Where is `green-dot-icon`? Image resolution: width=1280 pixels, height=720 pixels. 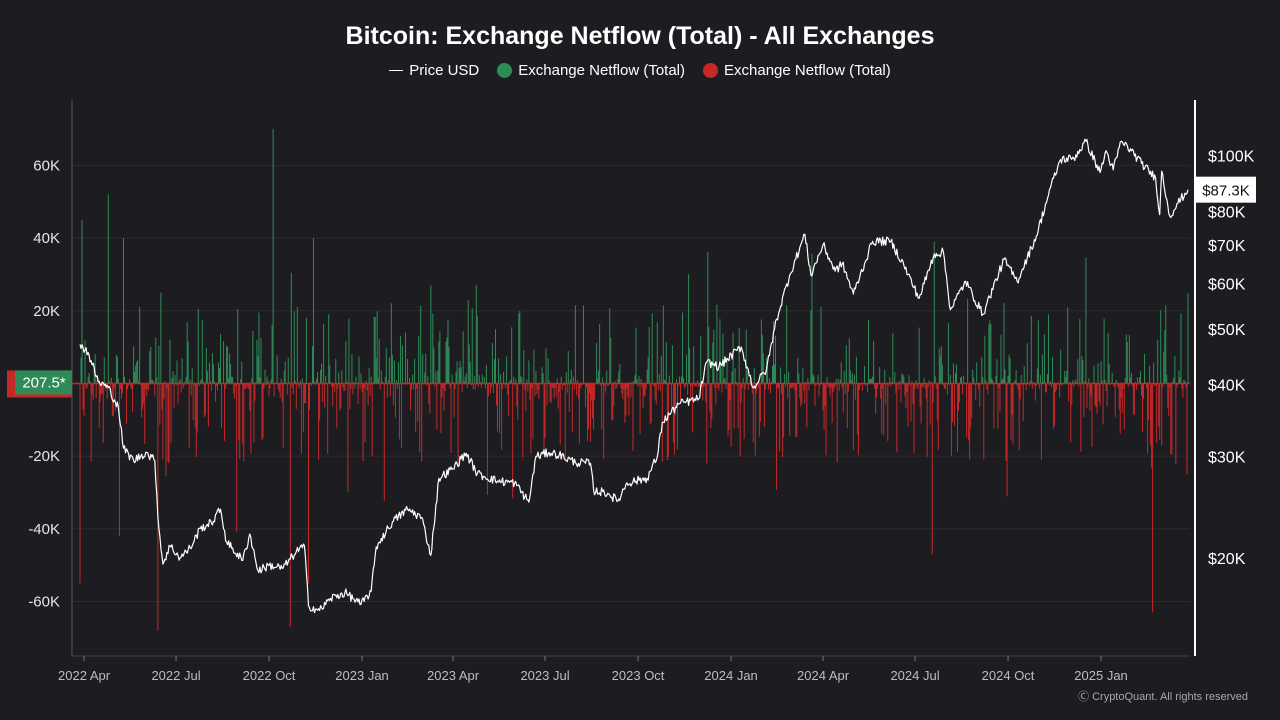 green-dot-icon is located at coordinates (505, 70).